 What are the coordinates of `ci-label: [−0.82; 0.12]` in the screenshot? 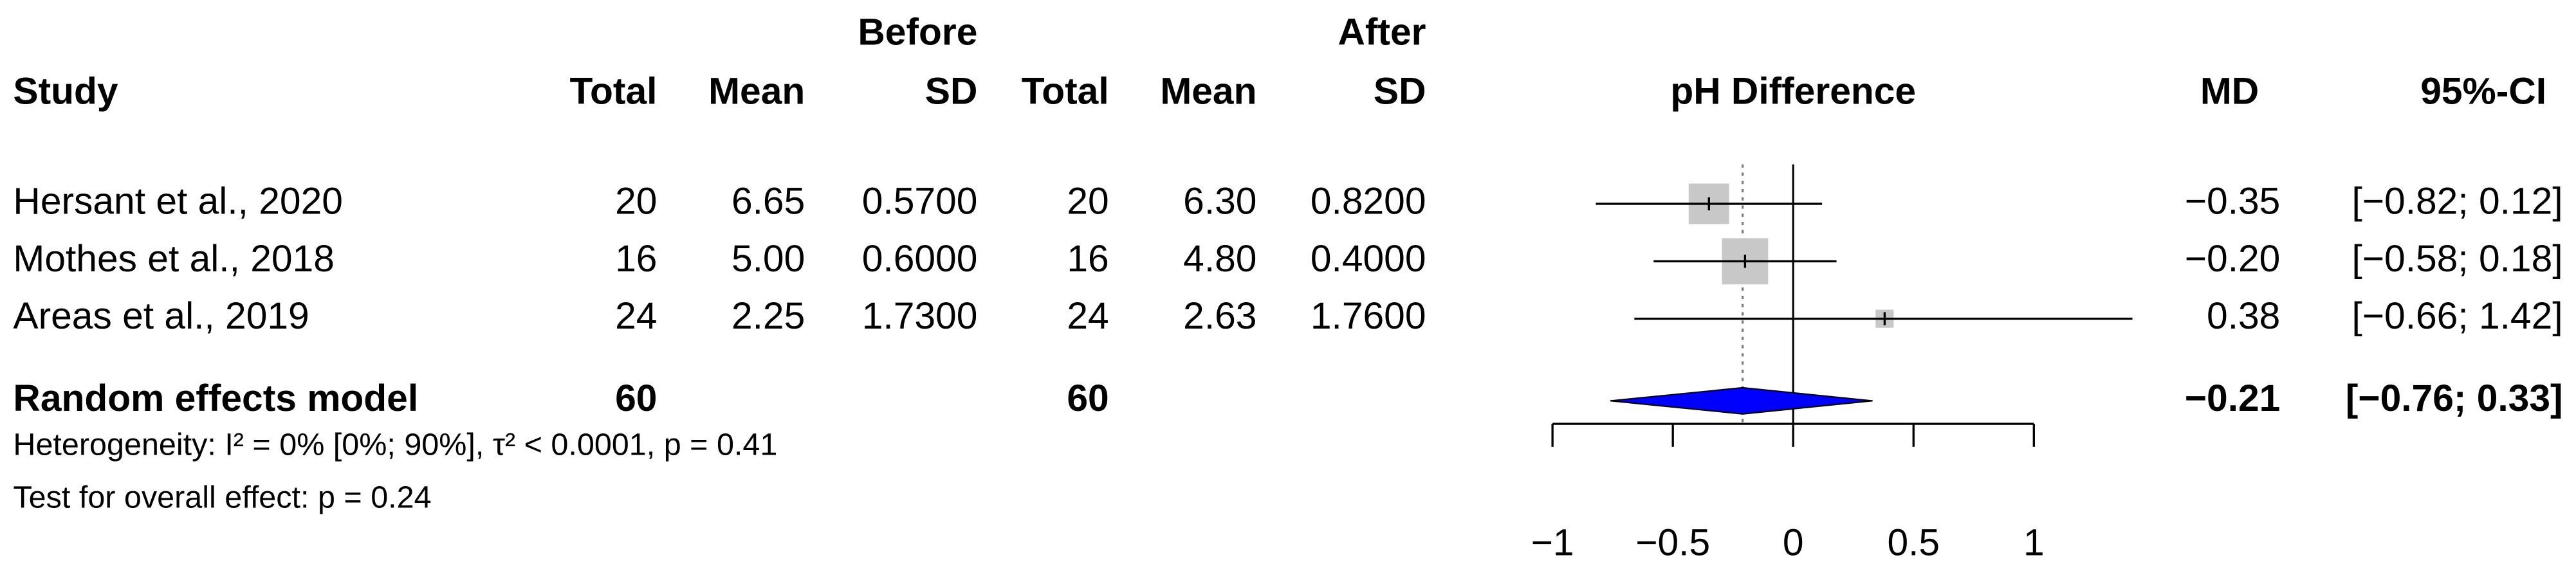 It's located at (2456, 201).